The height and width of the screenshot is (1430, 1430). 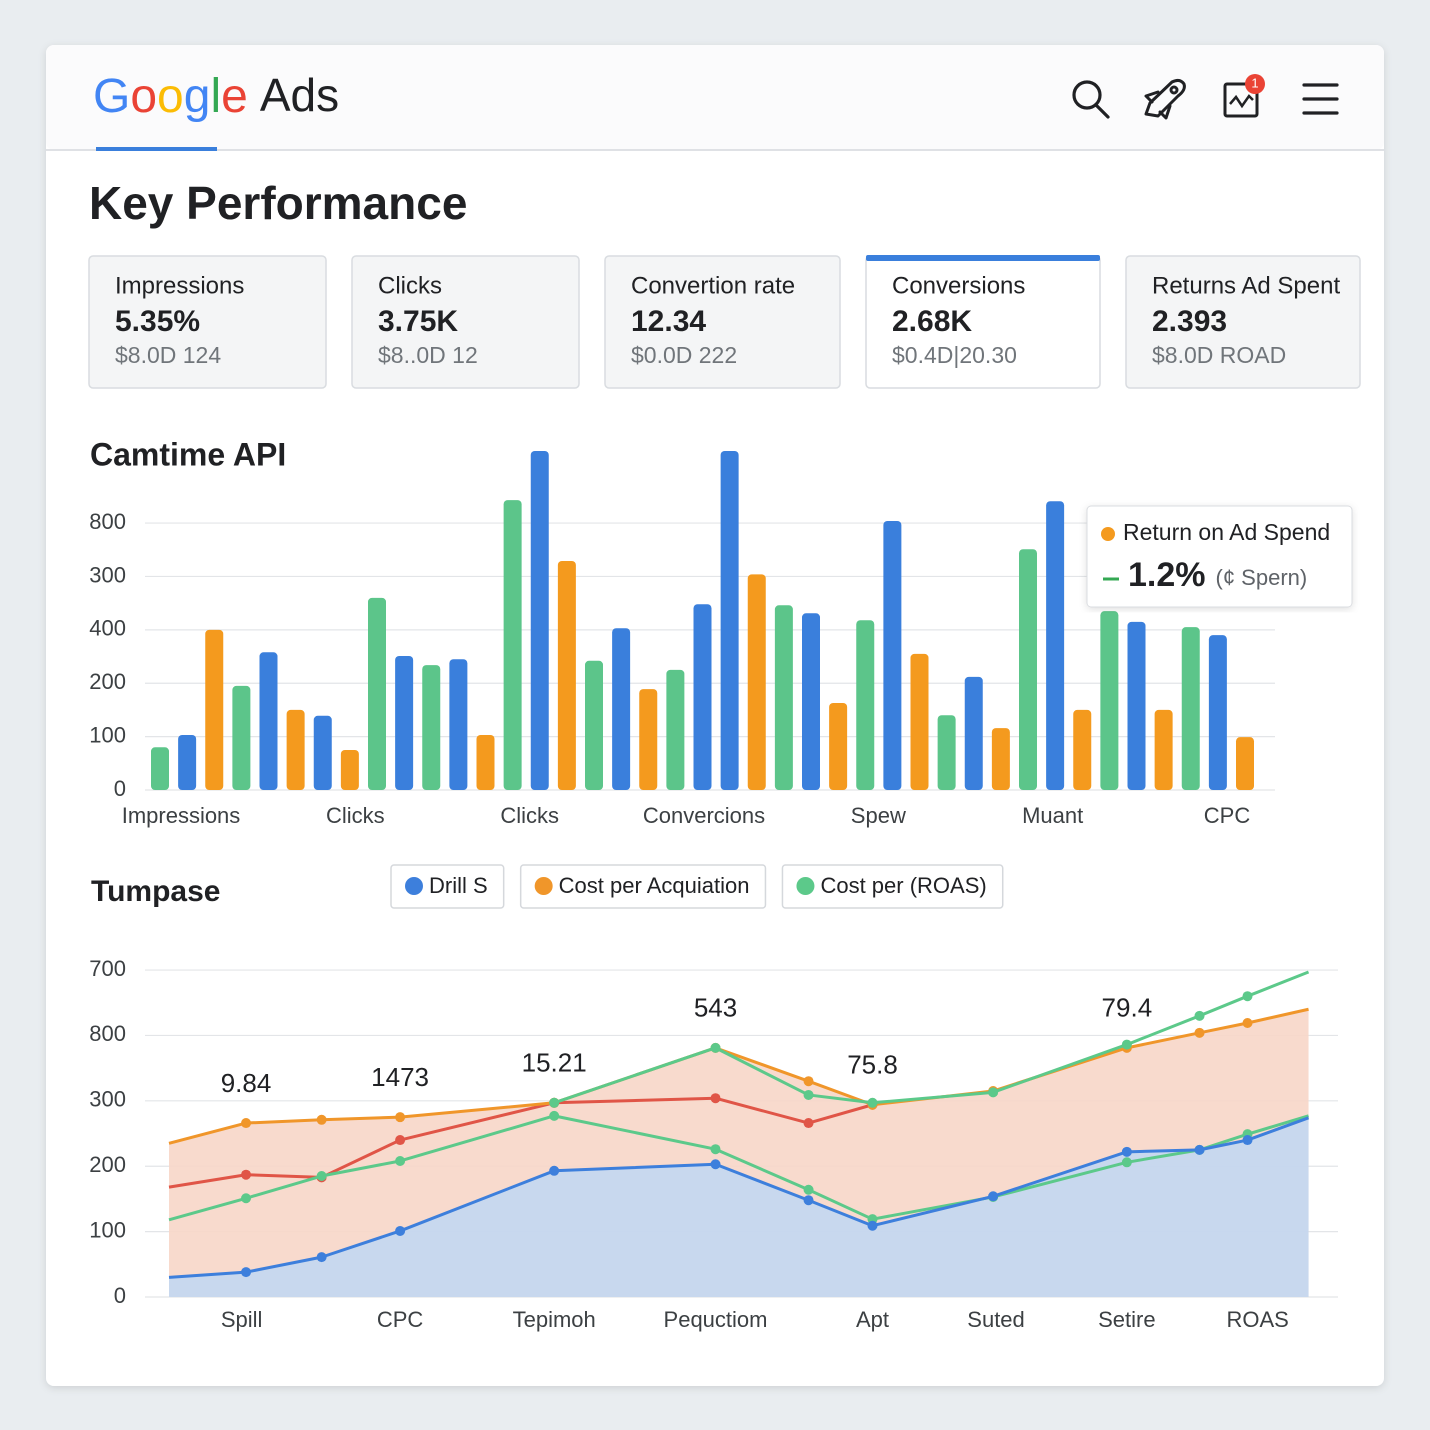 What do you see at coordinates (299, 95) in the screenshot?
I see `logo-product: Ads` at bounding box center [299, 95].